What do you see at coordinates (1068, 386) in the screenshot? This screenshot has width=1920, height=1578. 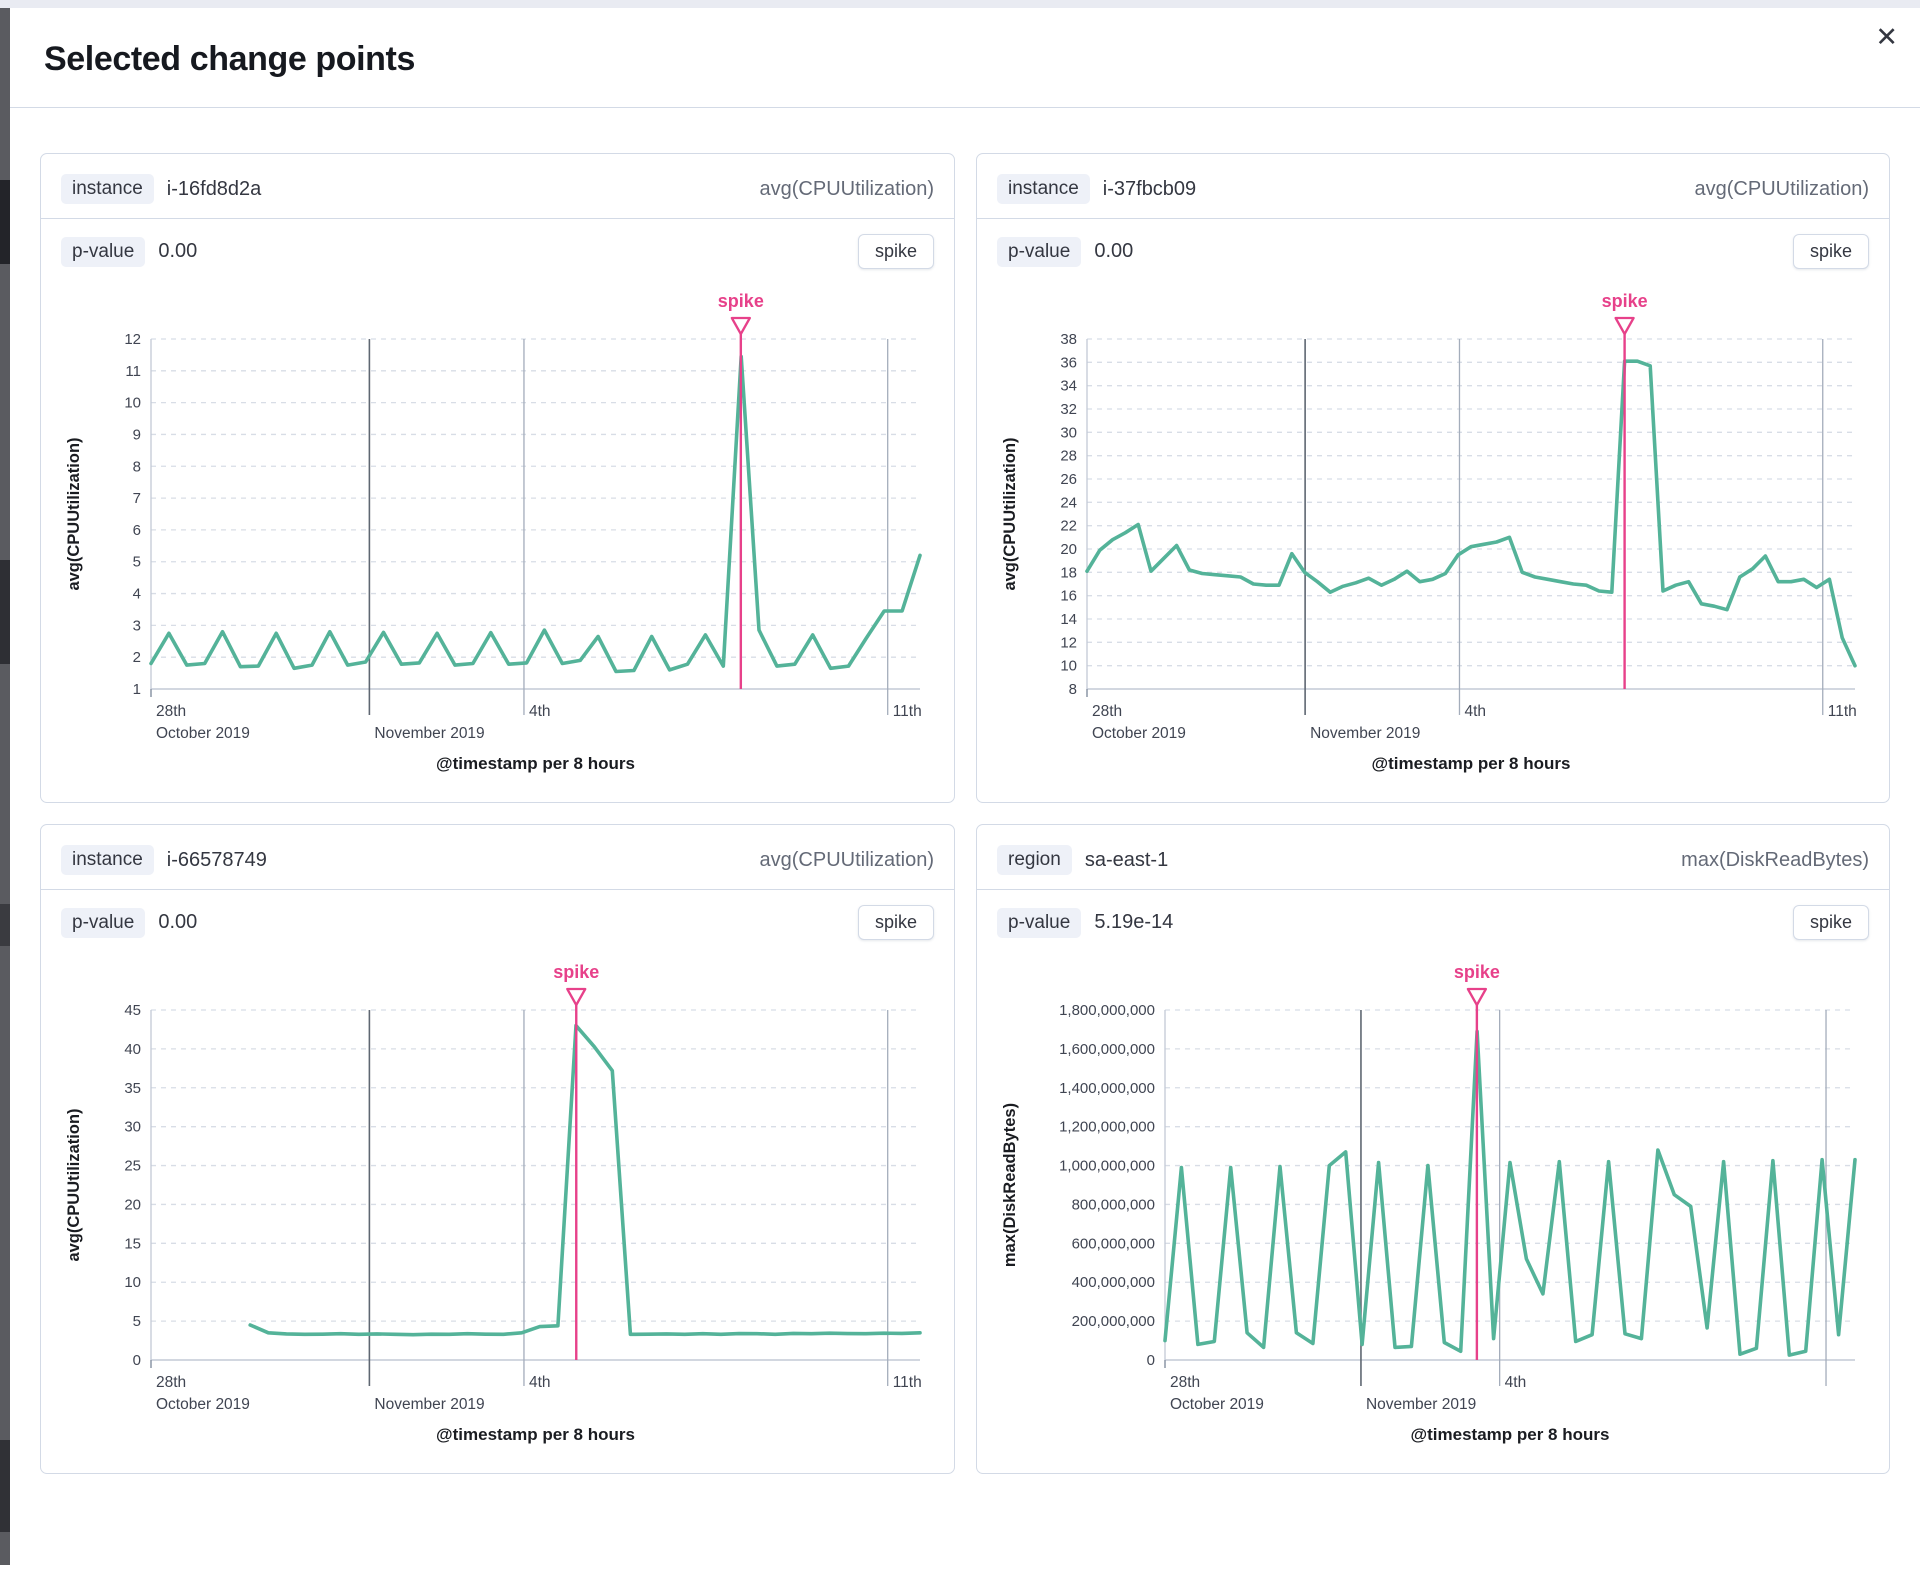 I see `svg-text: 34` at bounding box center [1068, 386].